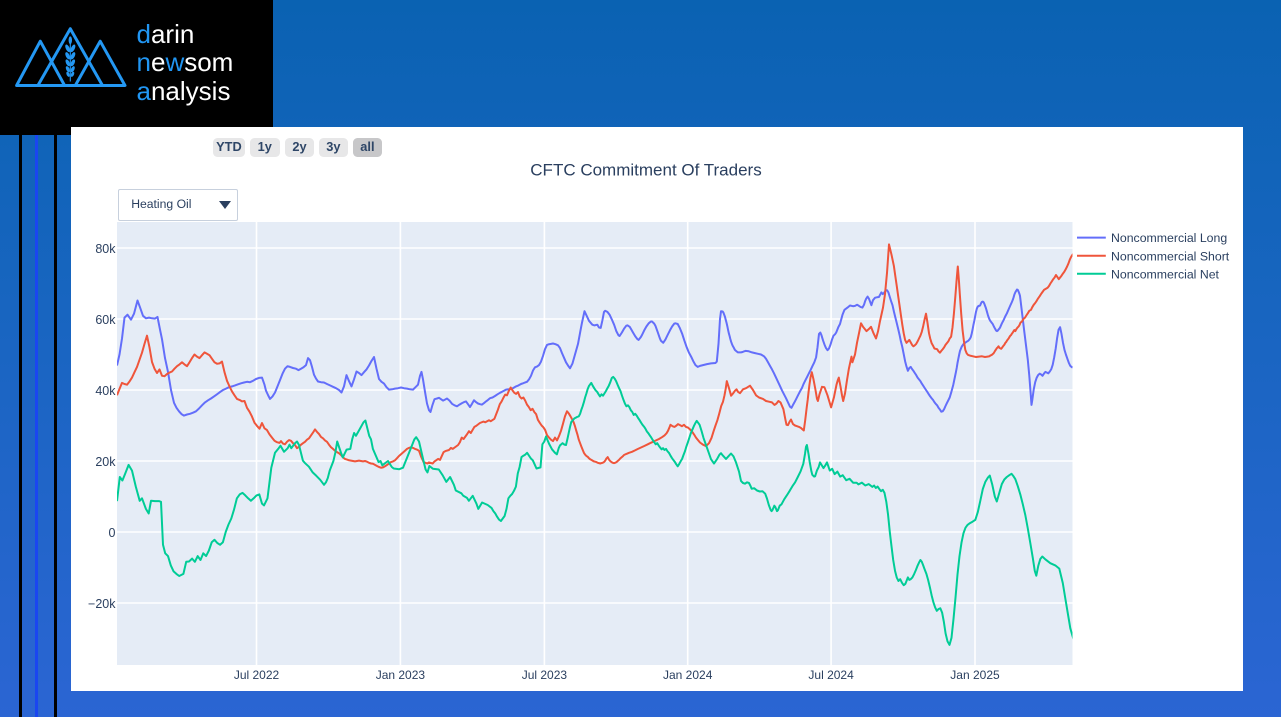 This screenshot has height=717, width=1281. What do you see at coordinates (975, 675) in the screenshot?
I see `svg-text: Jan 2025` at bounding box center [975, 675].